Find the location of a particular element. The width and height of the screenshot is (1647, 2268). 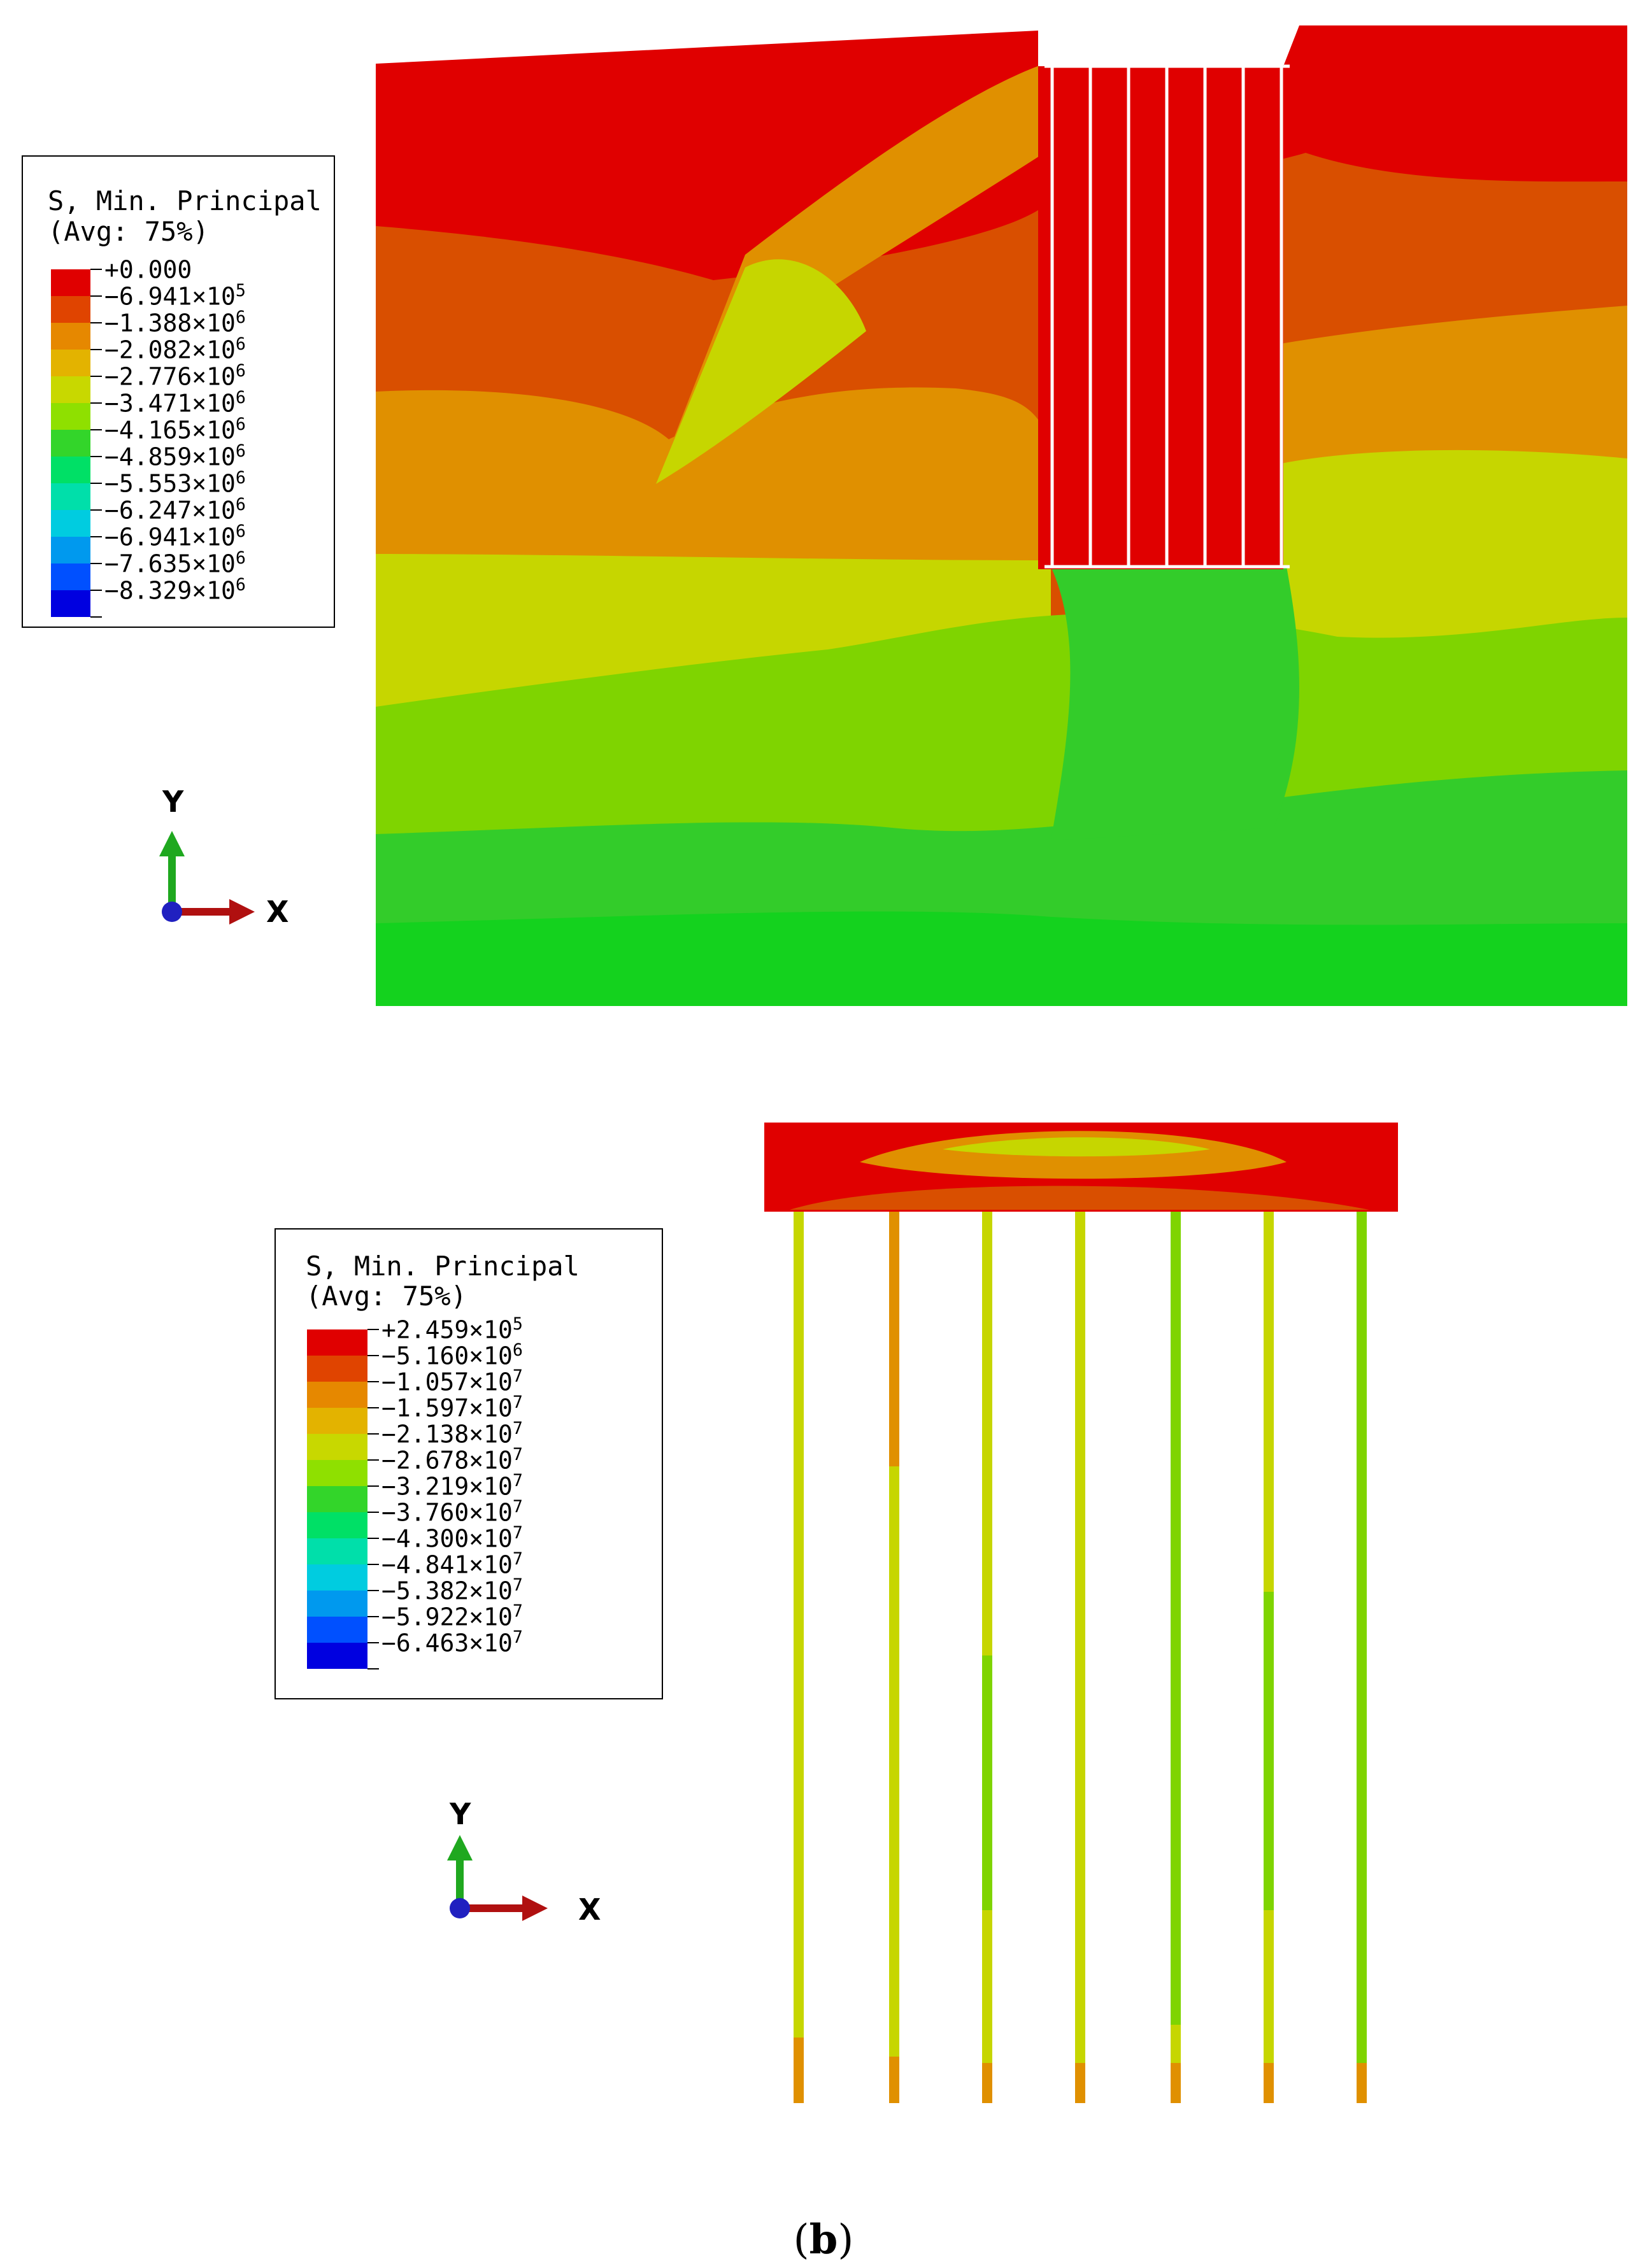

bottom-legend-label-12: −5.922×107 is located at coordinates (452, 1616).